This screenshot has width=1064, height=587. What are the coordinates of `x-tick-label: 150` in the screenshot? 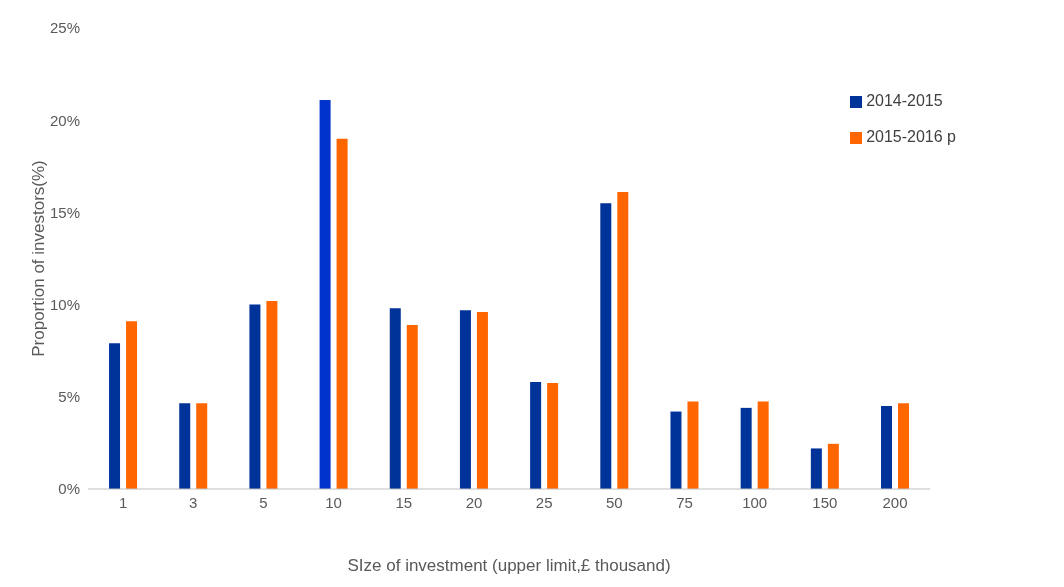 It's located at (825, 502).